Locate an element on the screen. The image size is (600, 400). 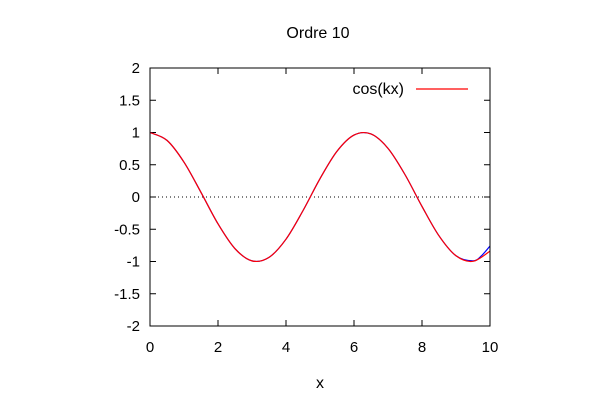
legend: cos(kx) is located at coordinates (410, 89).